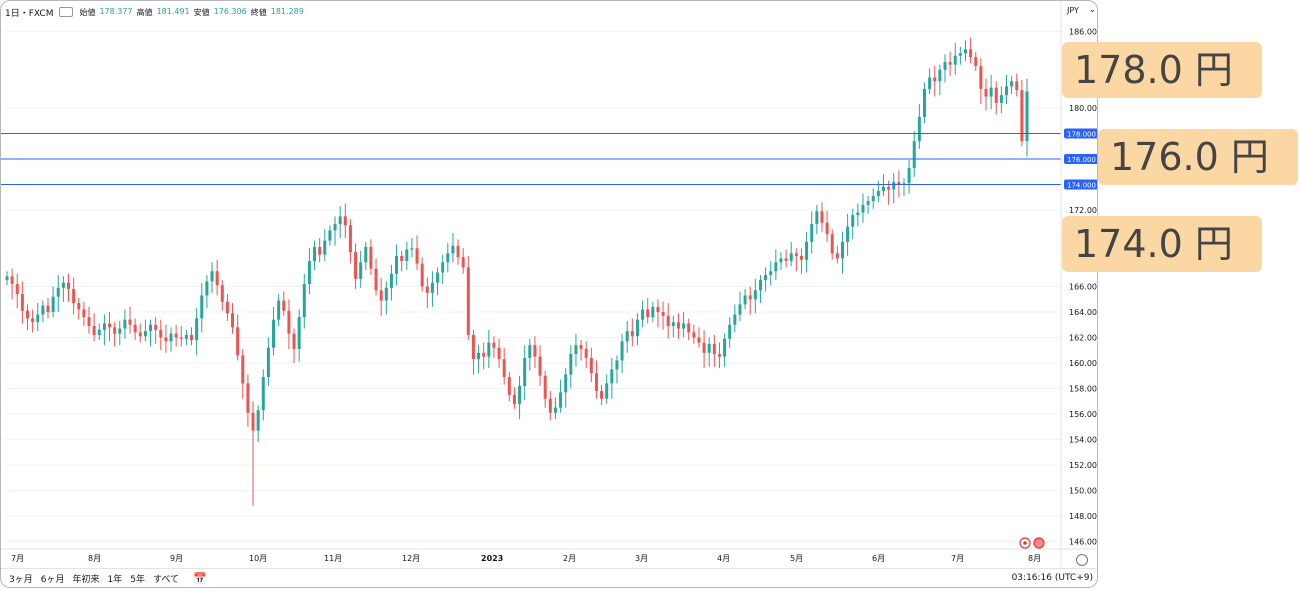 The width and height of the screenshot is (1300, 590). Describe the element at coordinates (86, 580) in the screenshot. I see `range-ytd-button: 年初来` at that location.